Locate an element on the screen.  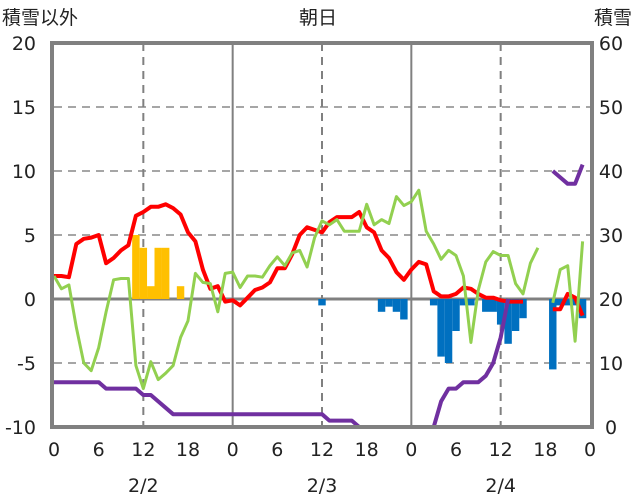
y-right-tick-label: 0 is located at coordinates (611, 428).